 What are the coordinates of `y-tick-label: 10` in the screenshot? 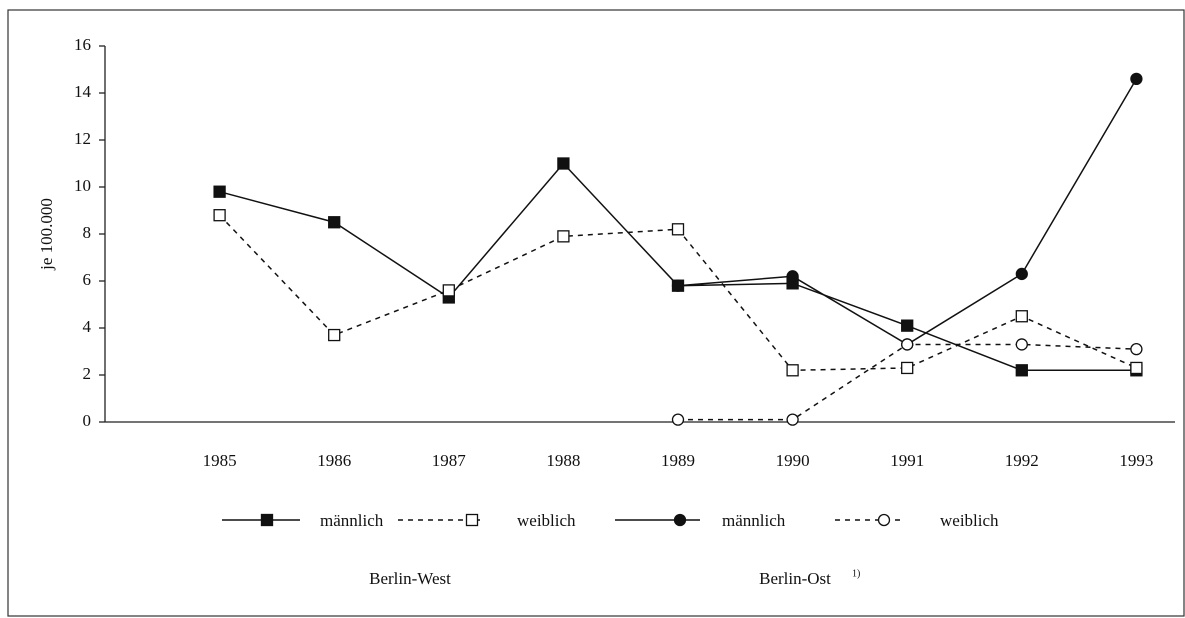 It's located at (82, 185).